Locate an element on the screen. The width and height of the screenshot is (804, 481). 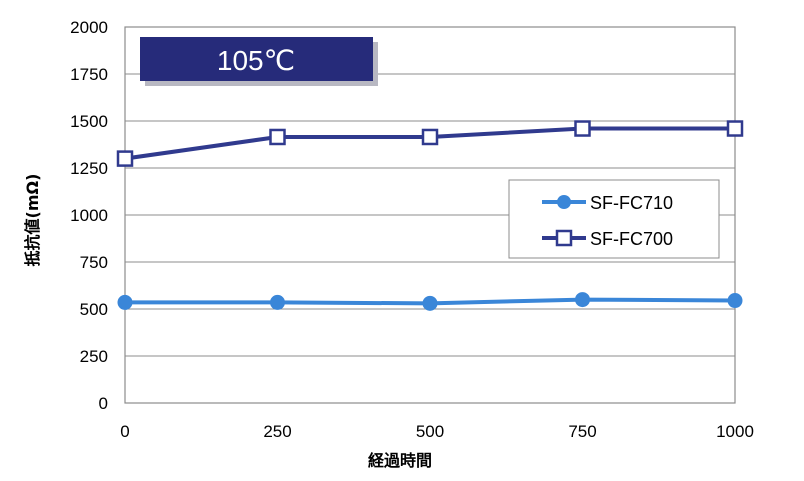
x-tick-label-4: 1000 is located at coordinates (735, 431).